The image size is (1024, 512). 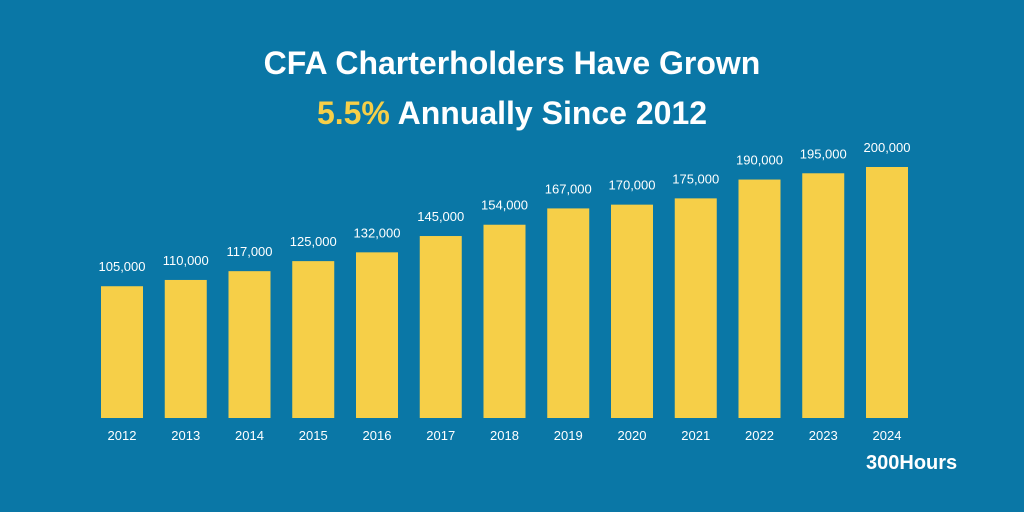 I want to click on bar-2024, so click(x=887, y=292).